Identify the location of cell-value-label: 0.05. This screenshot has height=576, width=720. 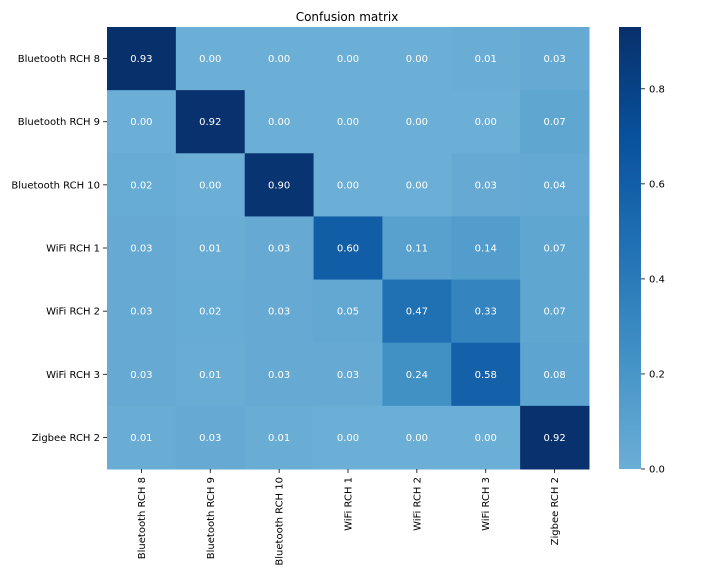
(348, 312).